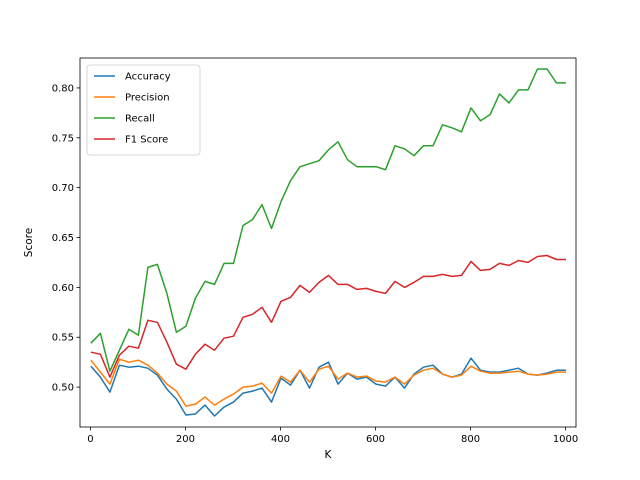 The height and width of the screenshot is (480, 640). Describe the element at coordinates (375, 439) in the screenshot. I see `x-tick-label: 600` at that location.